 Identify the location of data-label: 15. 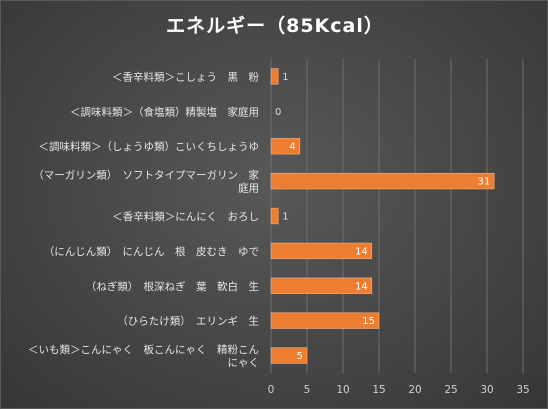
(368, 321).